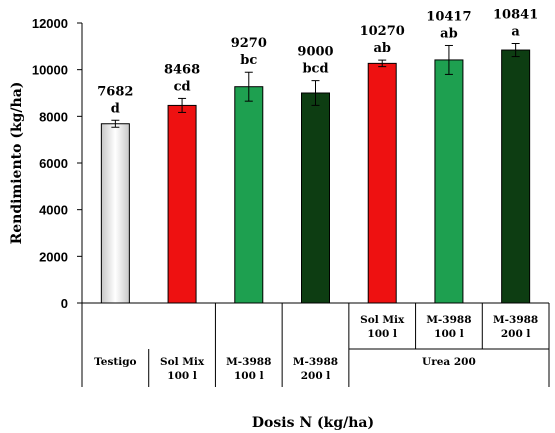 The height and width of the screenshot is (433, 555). I want to click on y-tick-label: 12000, so click(50, 23).